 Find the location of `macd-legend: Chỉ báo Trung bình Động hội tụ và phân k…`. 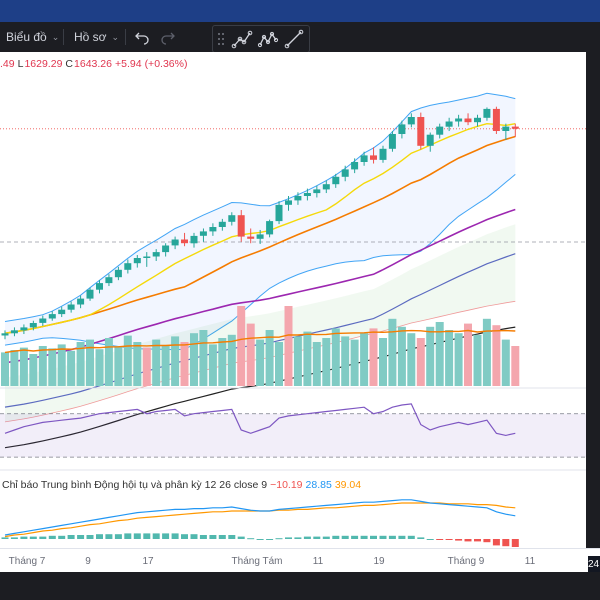

macd-legend: Chỉ báo Trung bình Động hội tụ và phân k… is located at coordinates (183, 485).